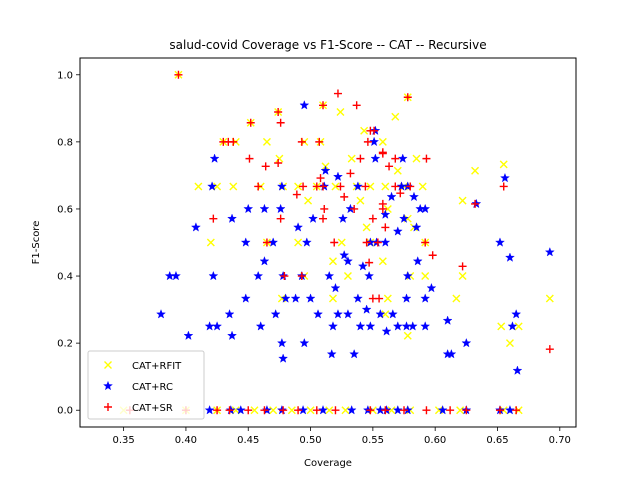 This screenshot has height=480, width=640. I want to click on x-tick-label: 0.45, so click(248, 440).